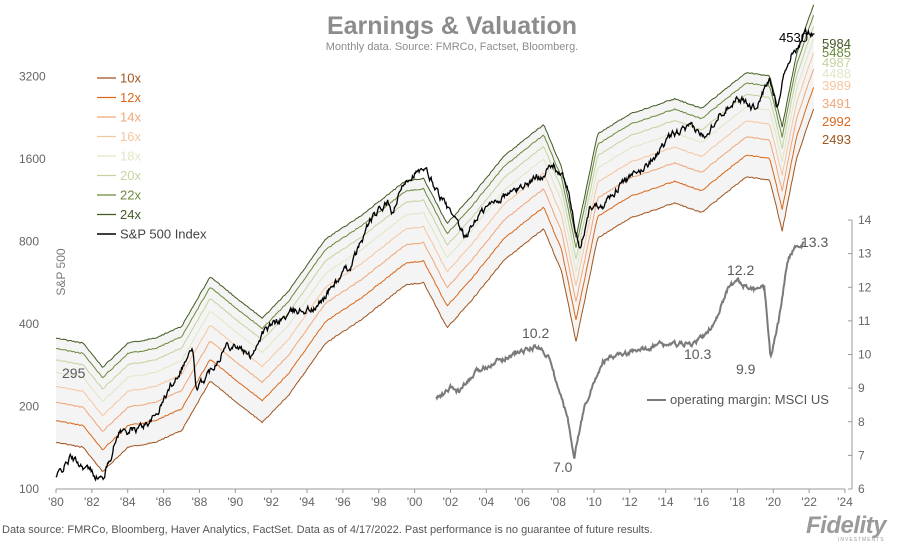  I want to click on end-label-14x: 3491, so click(836, 103).